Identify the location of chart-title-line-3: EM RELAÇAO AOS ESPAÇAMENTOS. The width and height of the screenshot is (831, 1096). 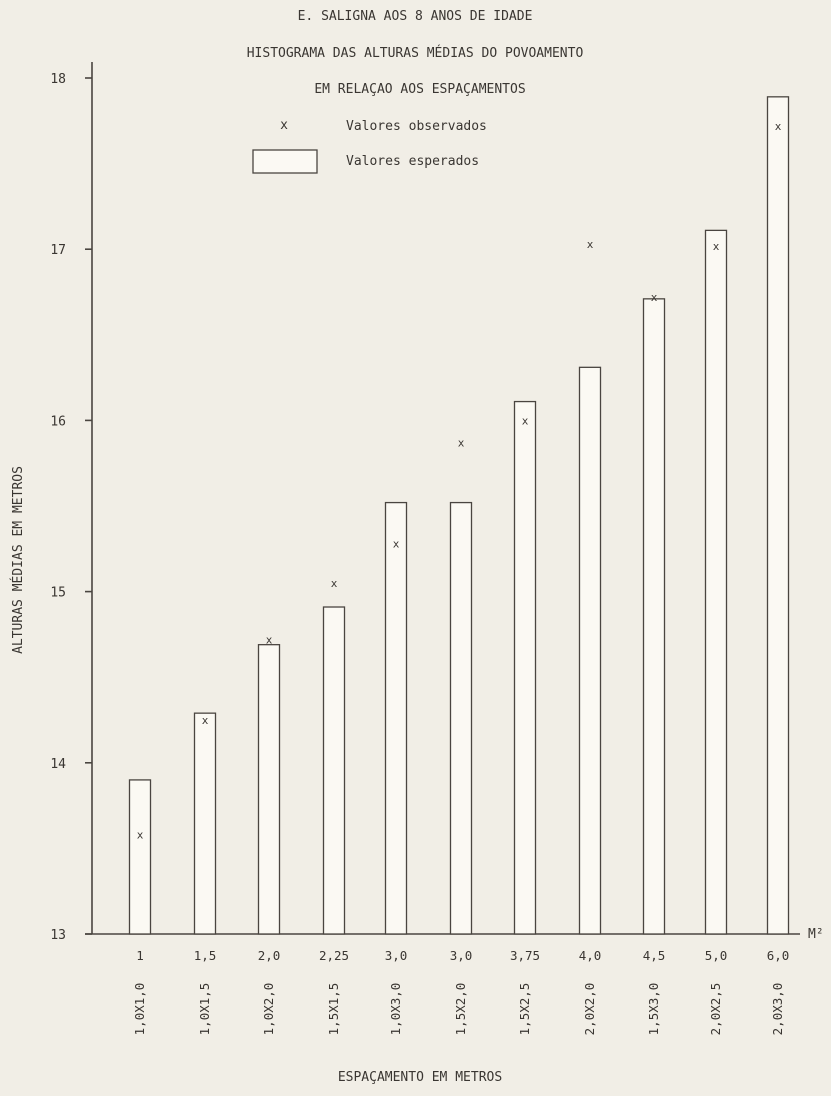
(419, 89).